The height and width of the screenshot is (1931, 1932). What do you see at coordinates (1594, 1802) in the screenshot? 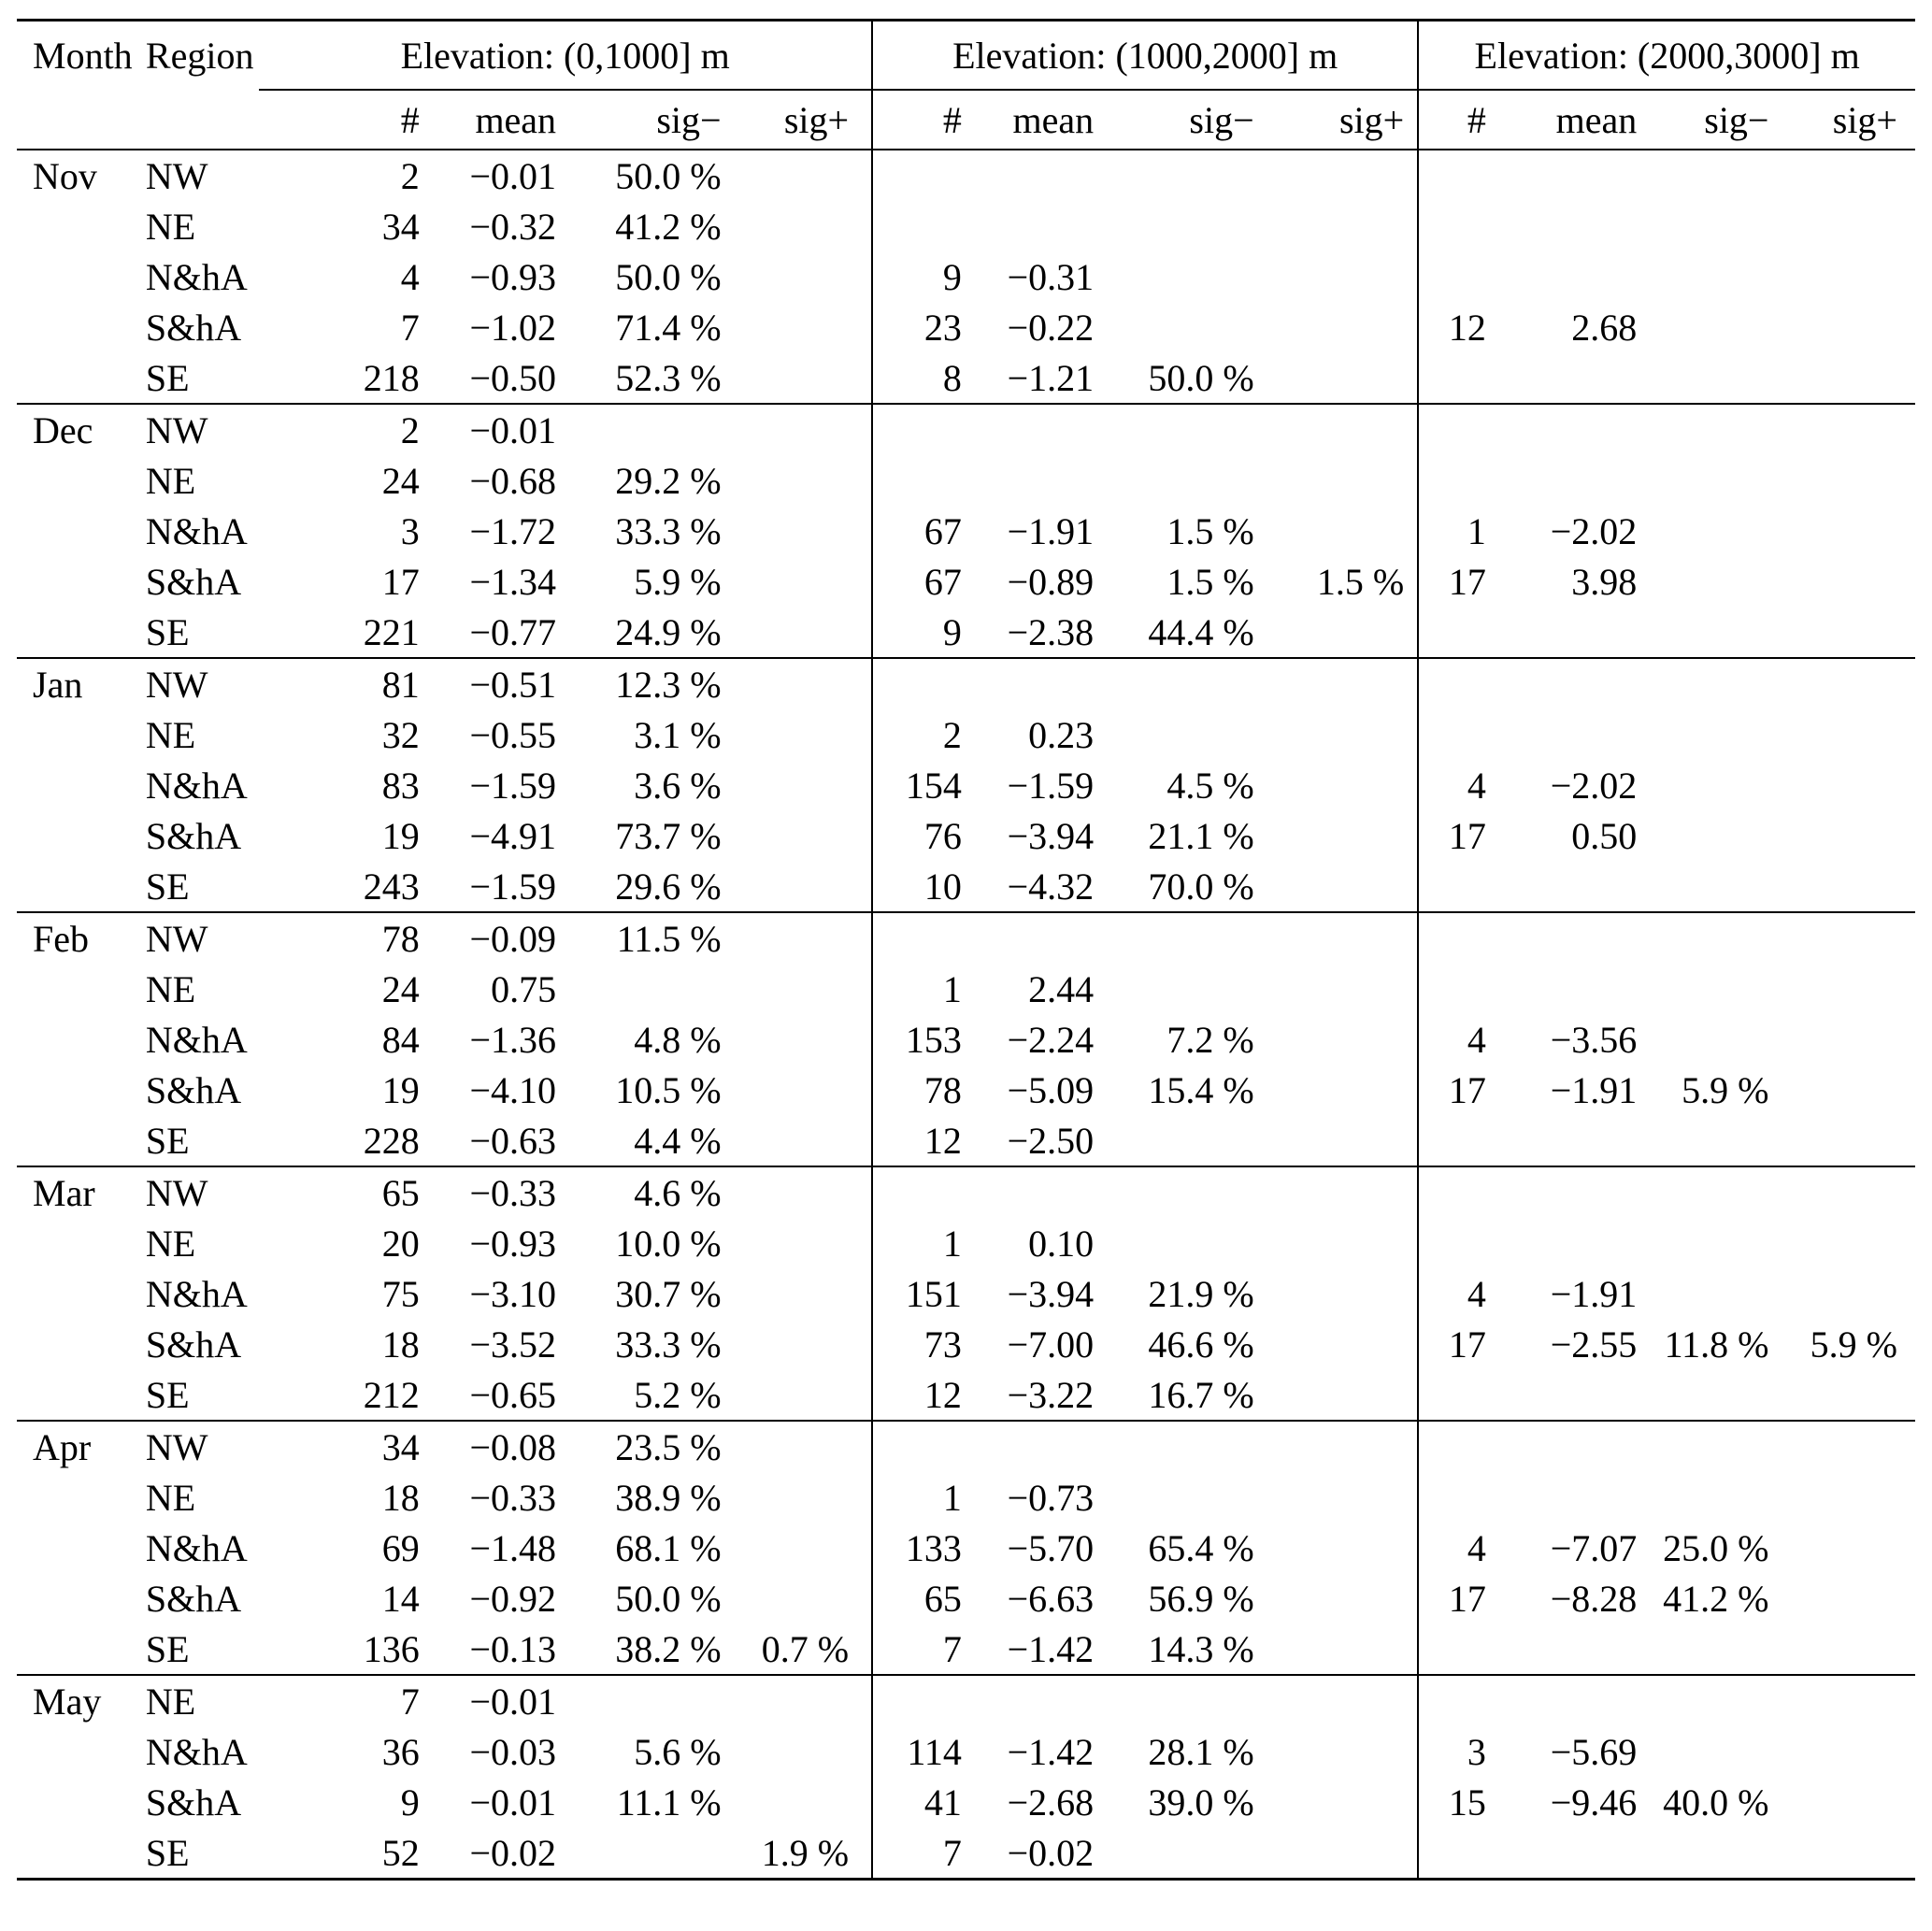
I see `cell-g3-mean: −9.46` at bounding box center [1594, 1802].